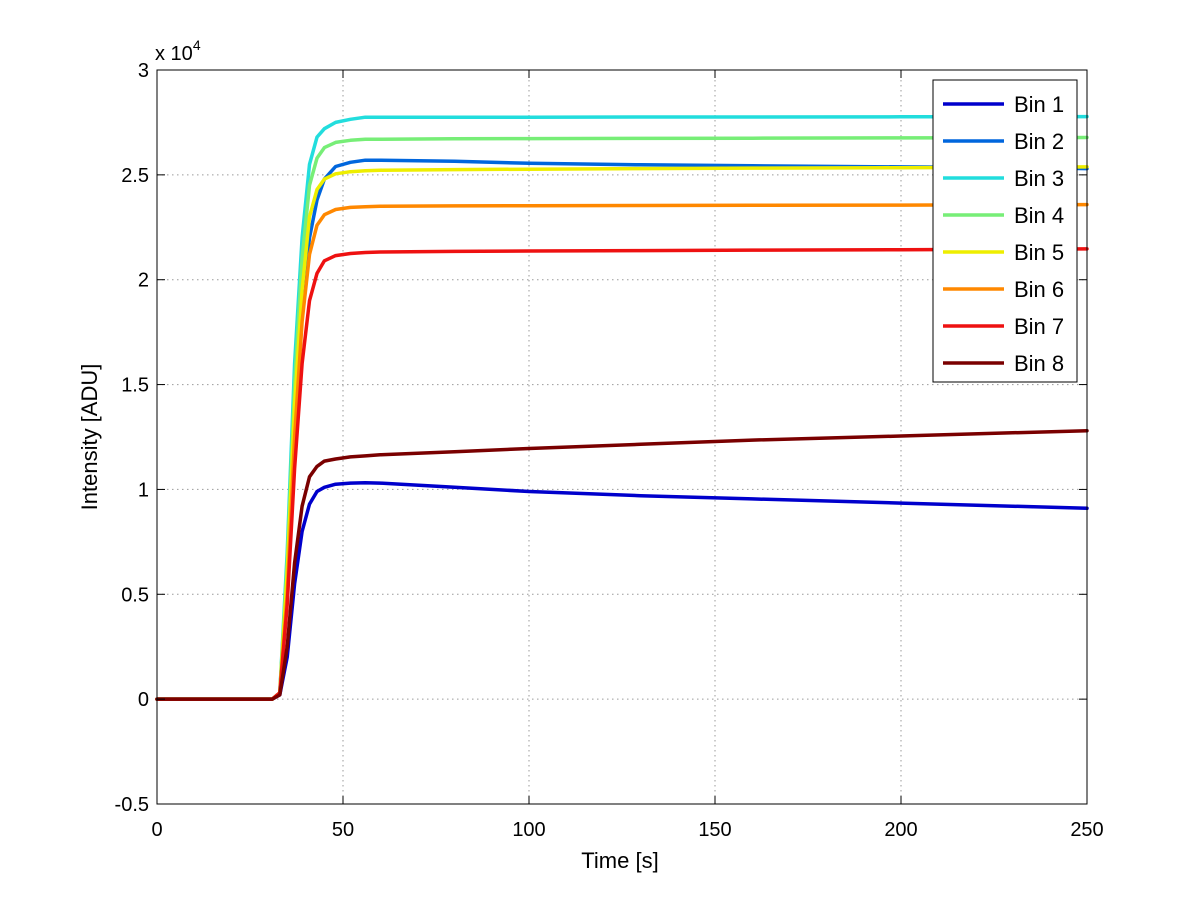  I want to click on legend-item-bin-1: Bin 1, so click(1003, 104).